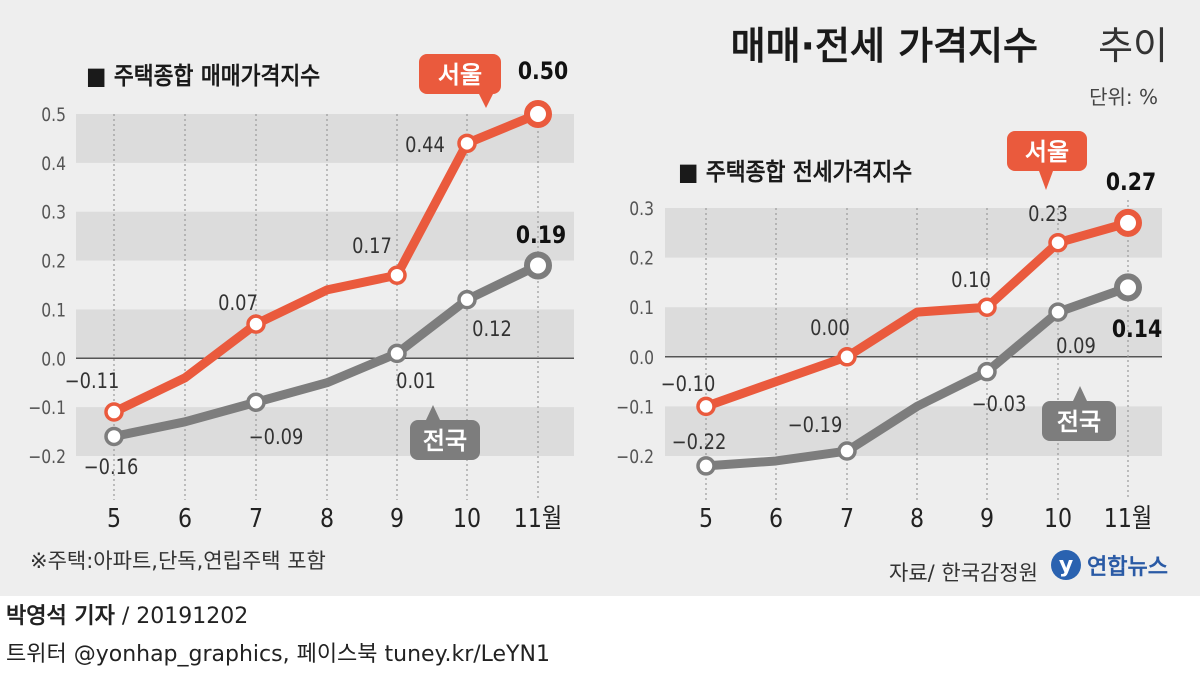 The height and width of the screenshot is (682, 1200). I want to click on data-label: 0.23, so click(1048, 214).